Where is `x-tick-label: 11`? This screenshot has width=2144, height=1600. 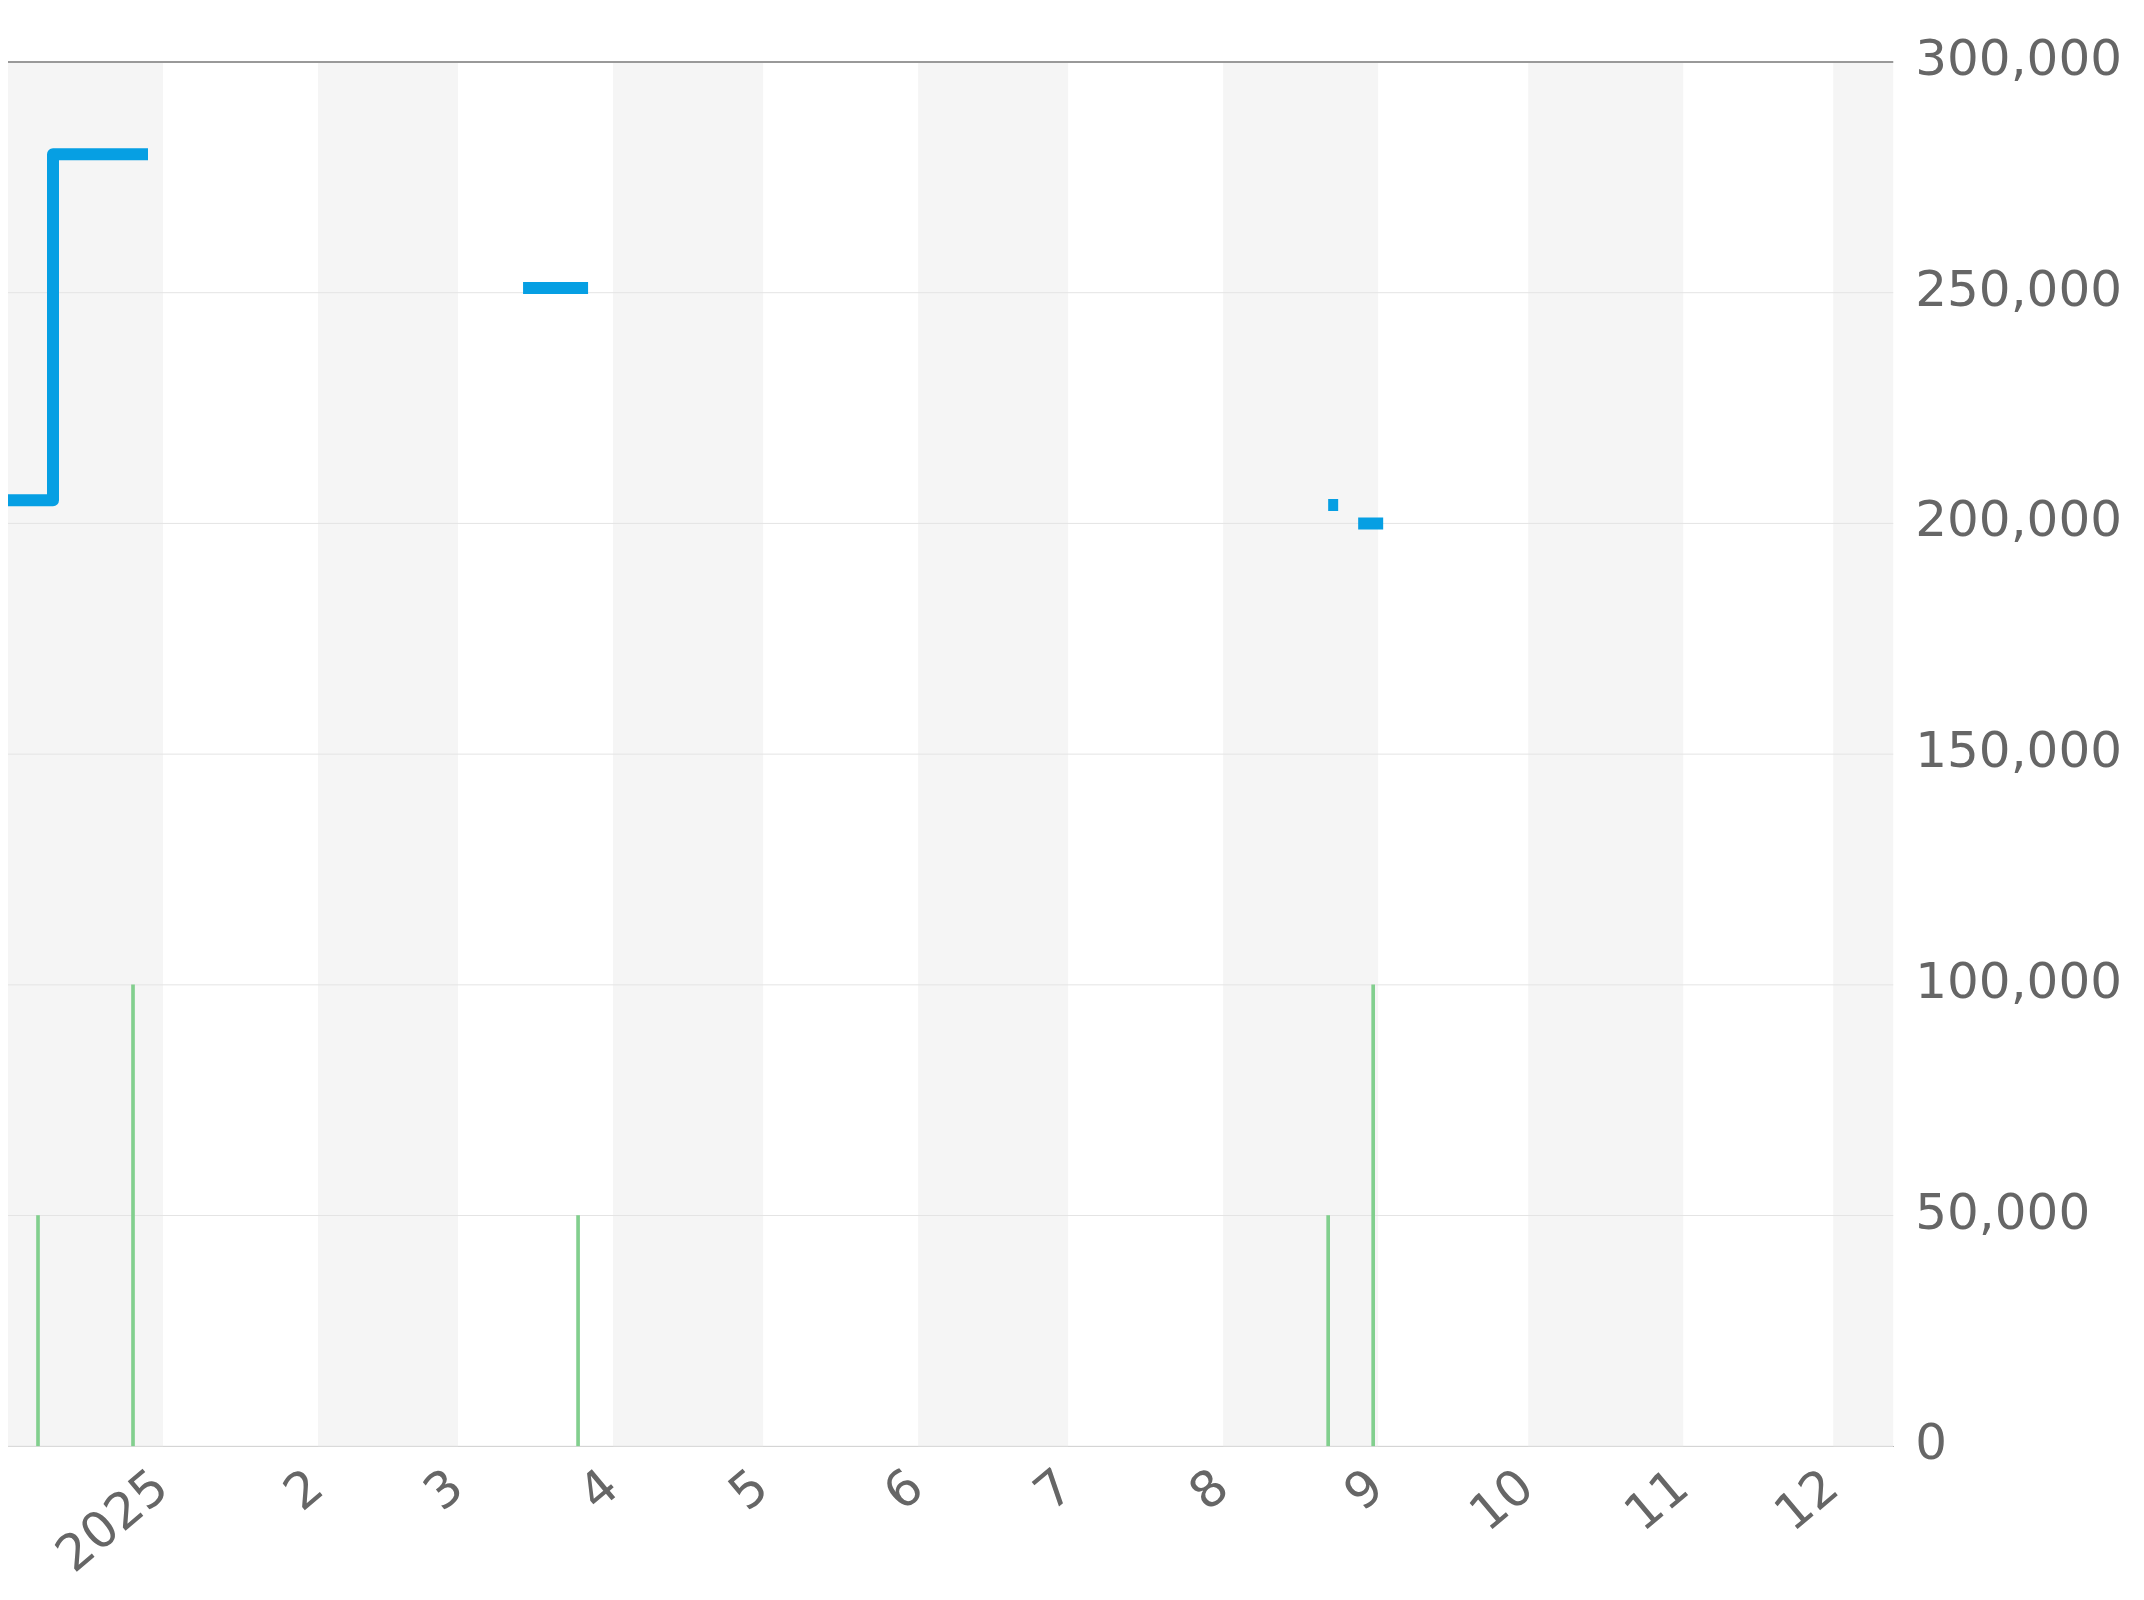 x-tick-label: 11 is located at coordinates (1656, 1499).